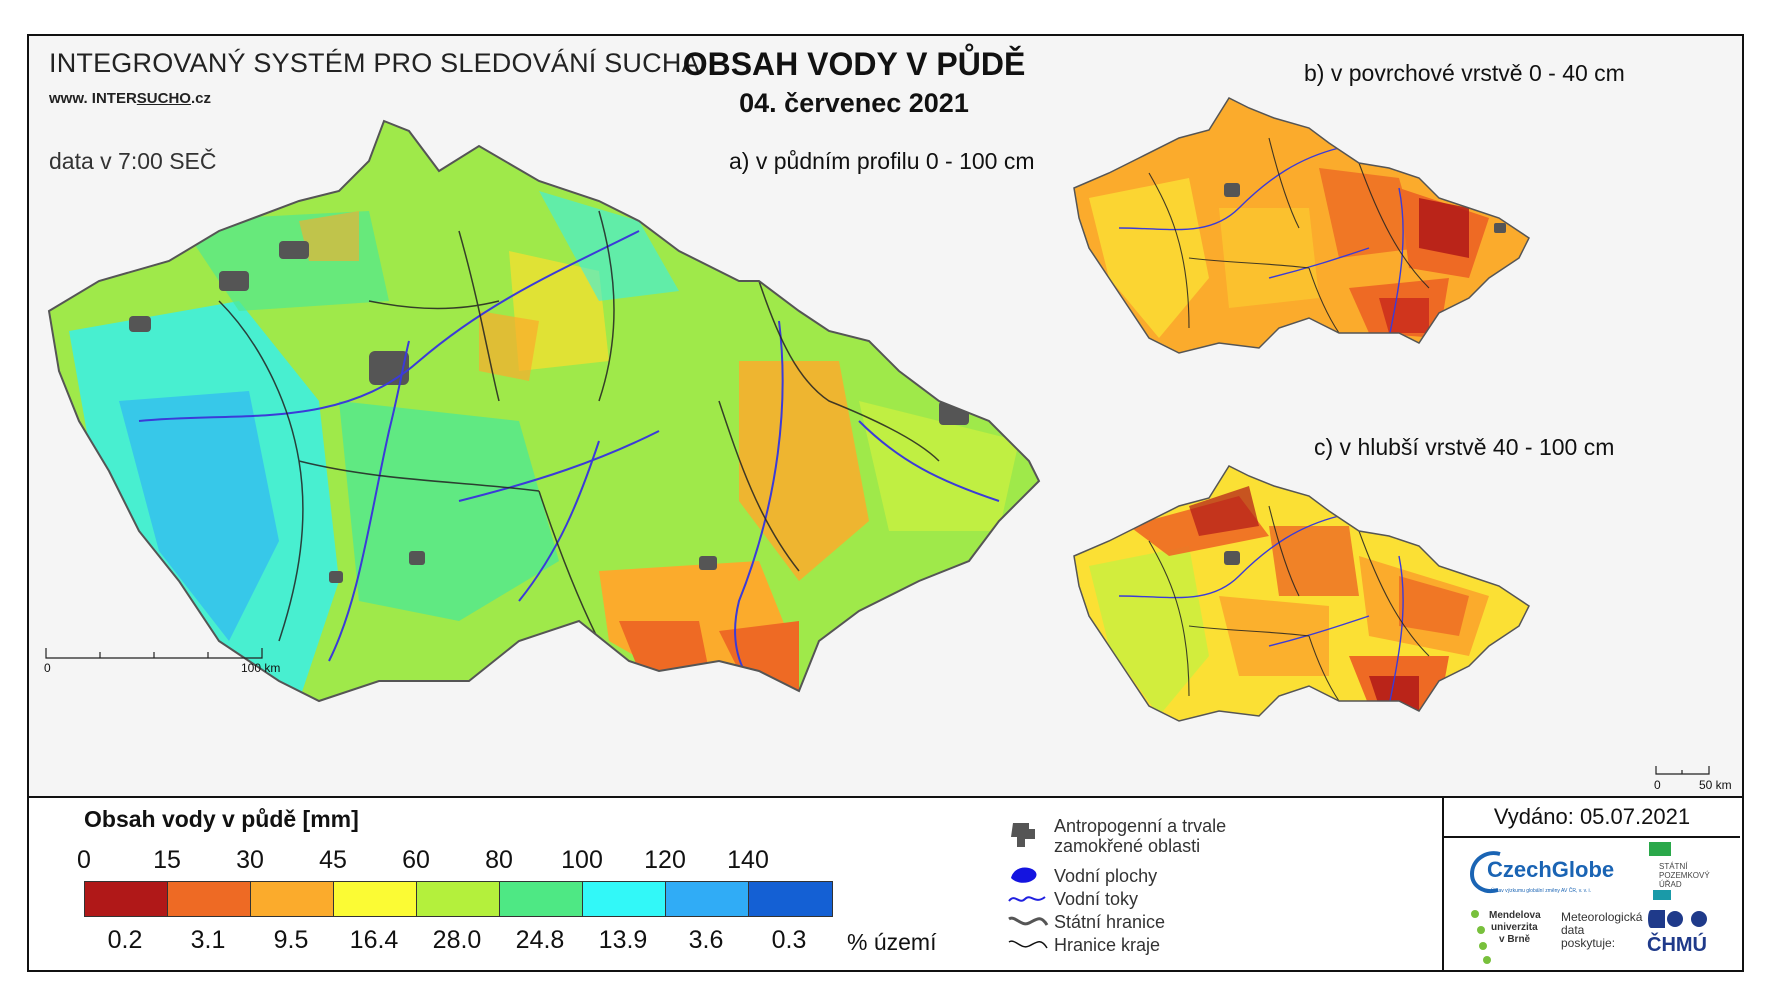  What do you see at coordinates (374, 940) in the screenshot?
I see `legend-percentage: 16.4` at bounding box center [374, 940].